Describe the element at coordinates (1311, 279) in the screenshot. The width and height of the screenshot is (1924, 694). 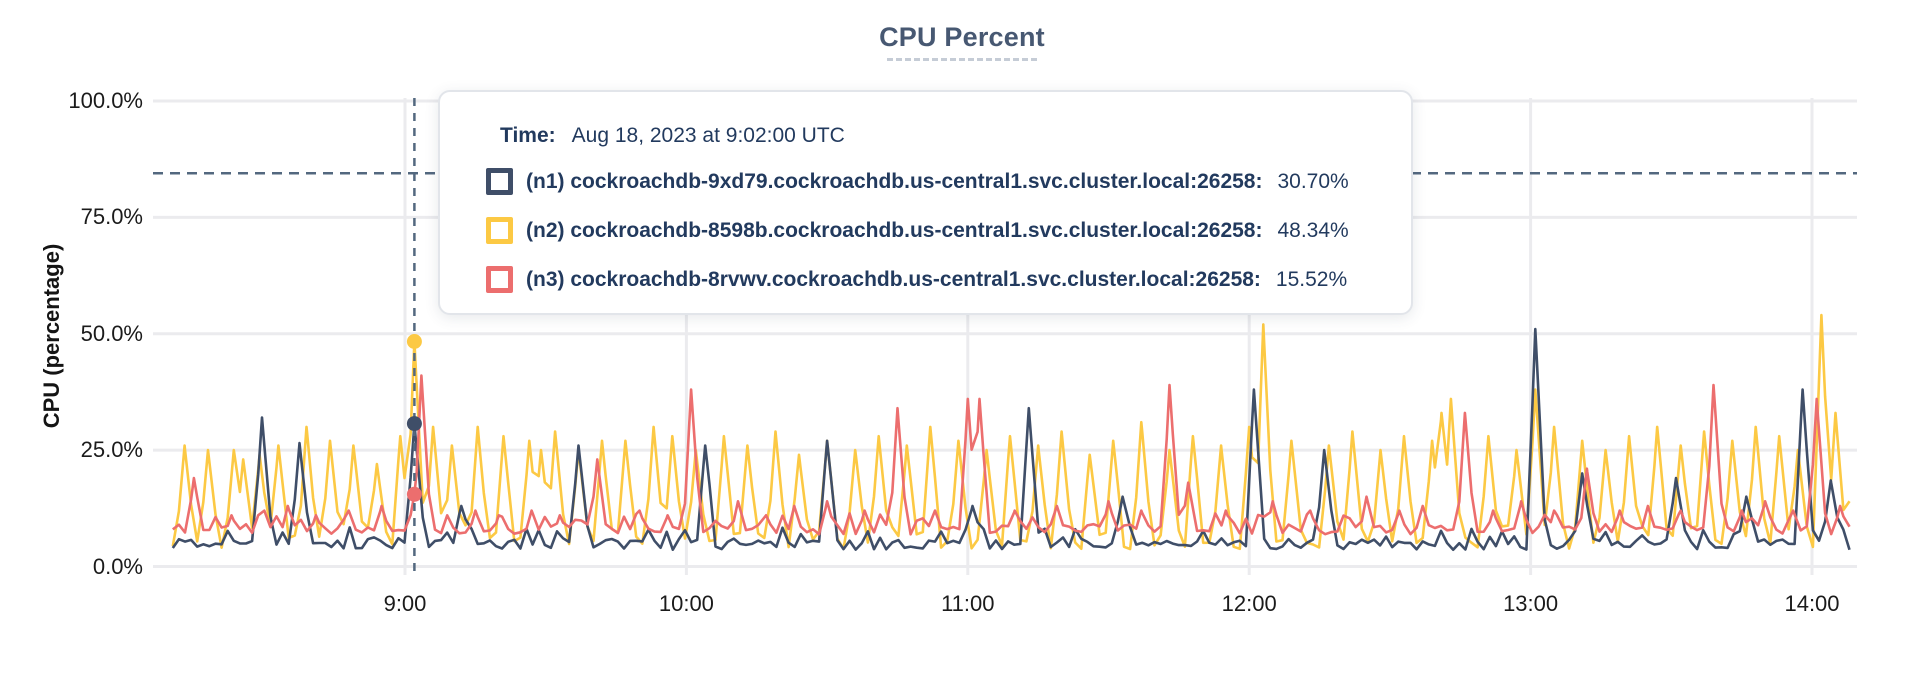
I see `tooltip-series-value: 15.52%` at that location.